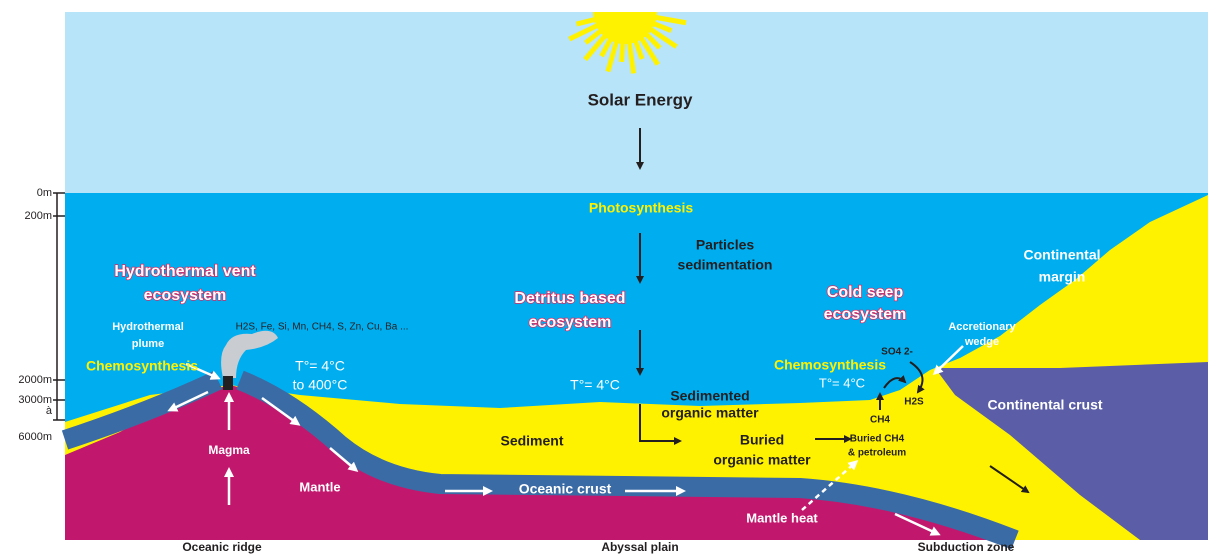 The width and height of the screenshot is (1208, 556). Describe the element at coordinates (249, 354) in the screenshot. I see `plume` at that location.